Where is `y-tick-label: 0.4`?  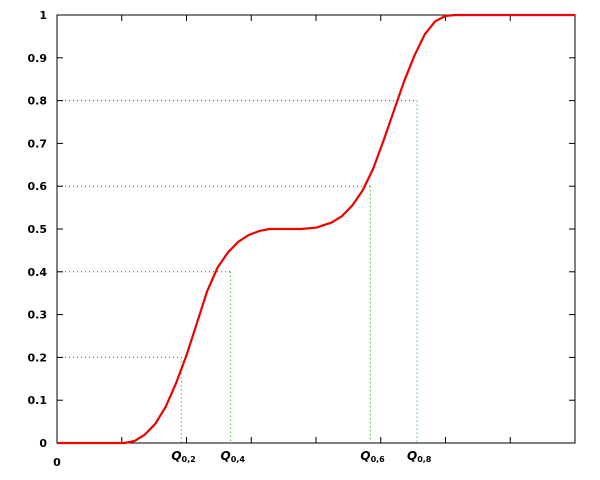 y-tick-label: 0.4 is located at coordinates (38, 272).